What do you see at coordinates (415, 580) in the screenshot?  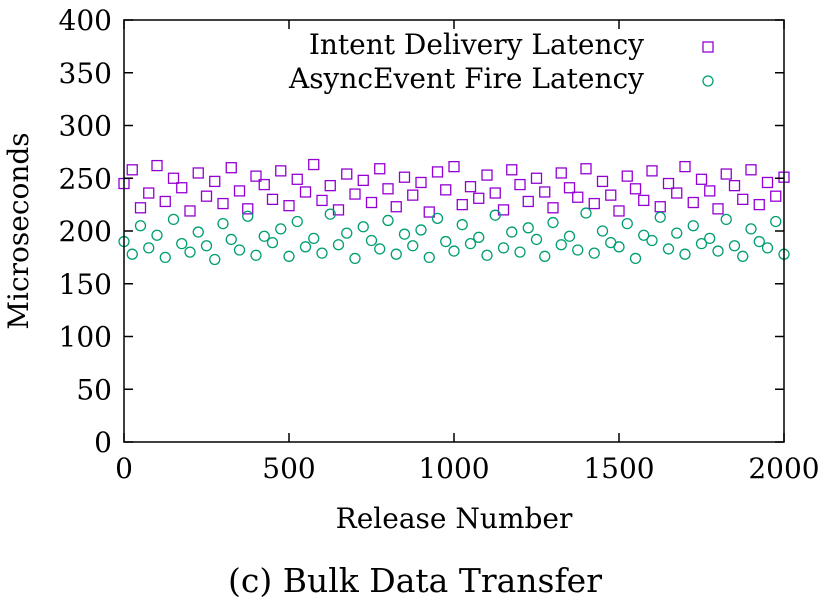 I see `figure-caption: (c) Bulk Data Transfer` at bounding box center [415, 580].